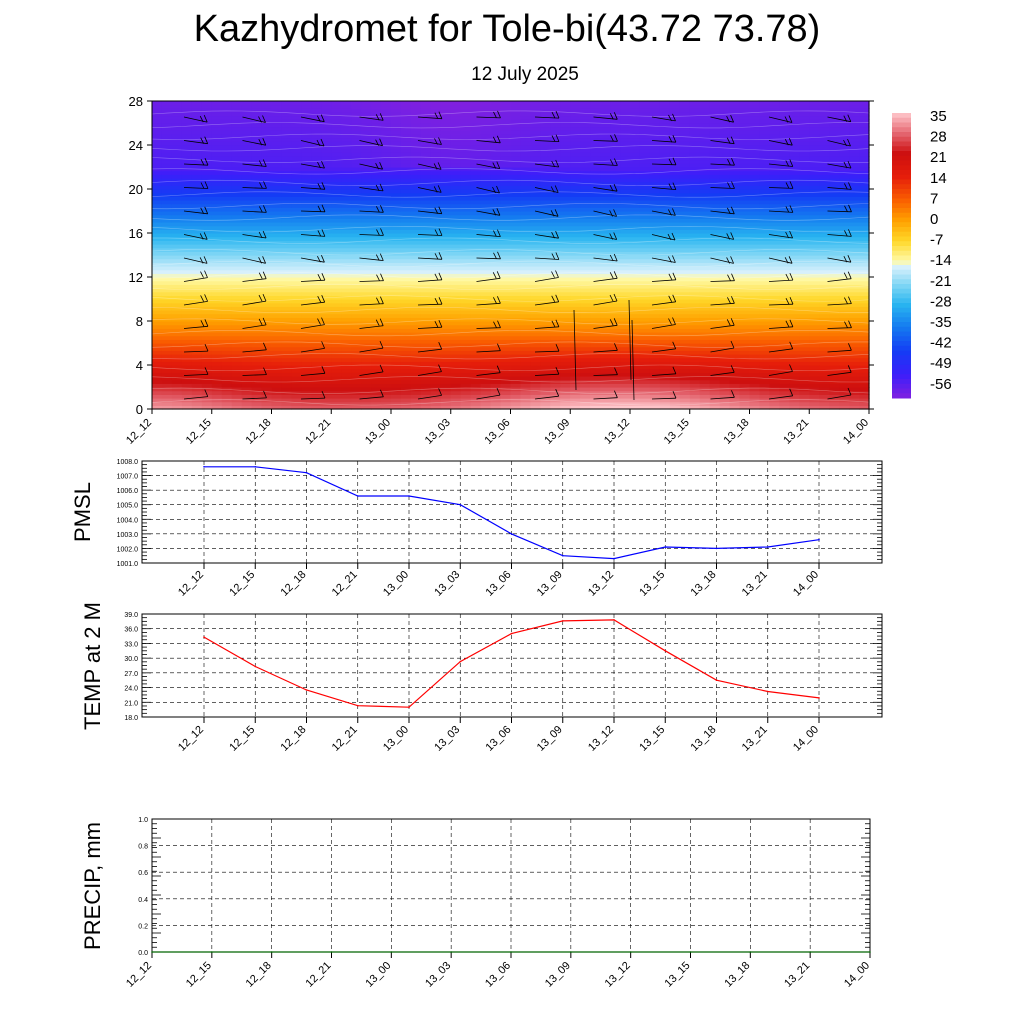 This screenshot has width=1024, height=1024. I want to click on y-axis-label: PRECIP, mm, so click(92, 886).